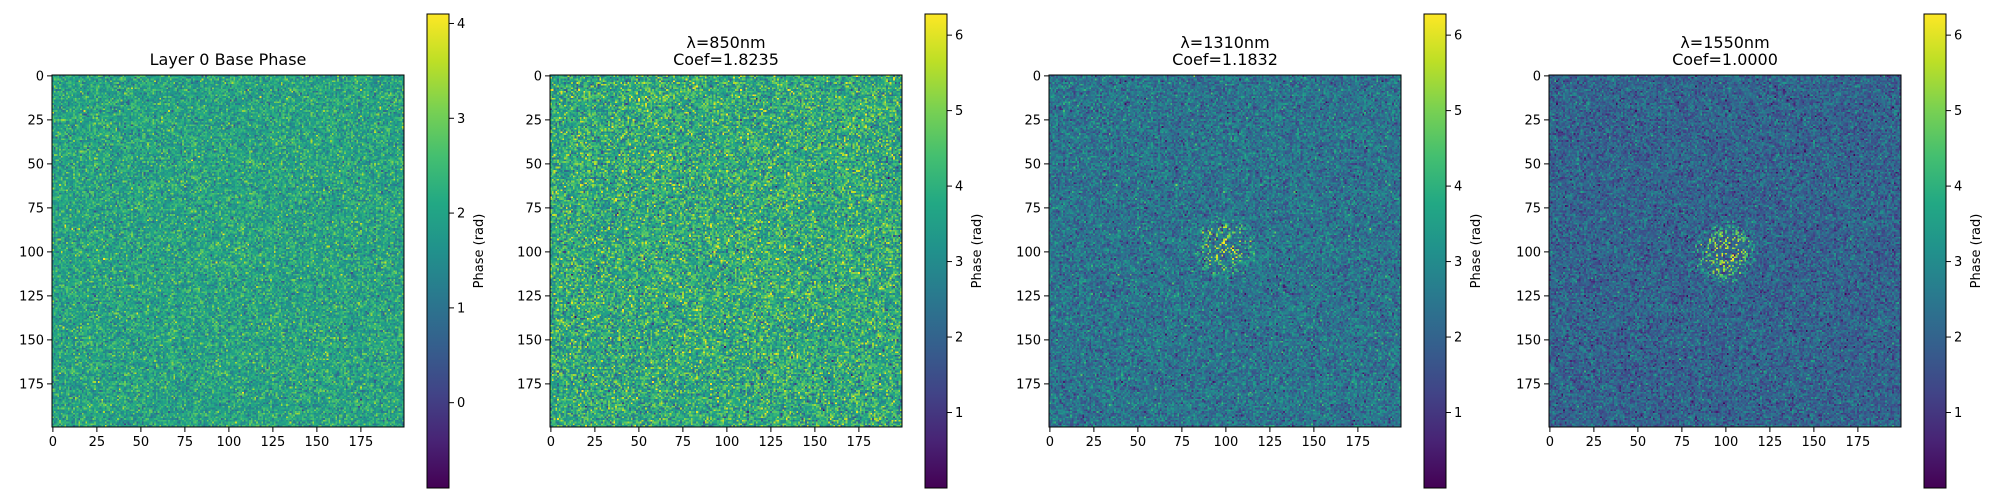 The image size is (2000, 500). What do you see at coordinates (726, 59) in the screenshot?
I see `panel-title-line: Coef=1.8235` at bounding box center [726, 59].